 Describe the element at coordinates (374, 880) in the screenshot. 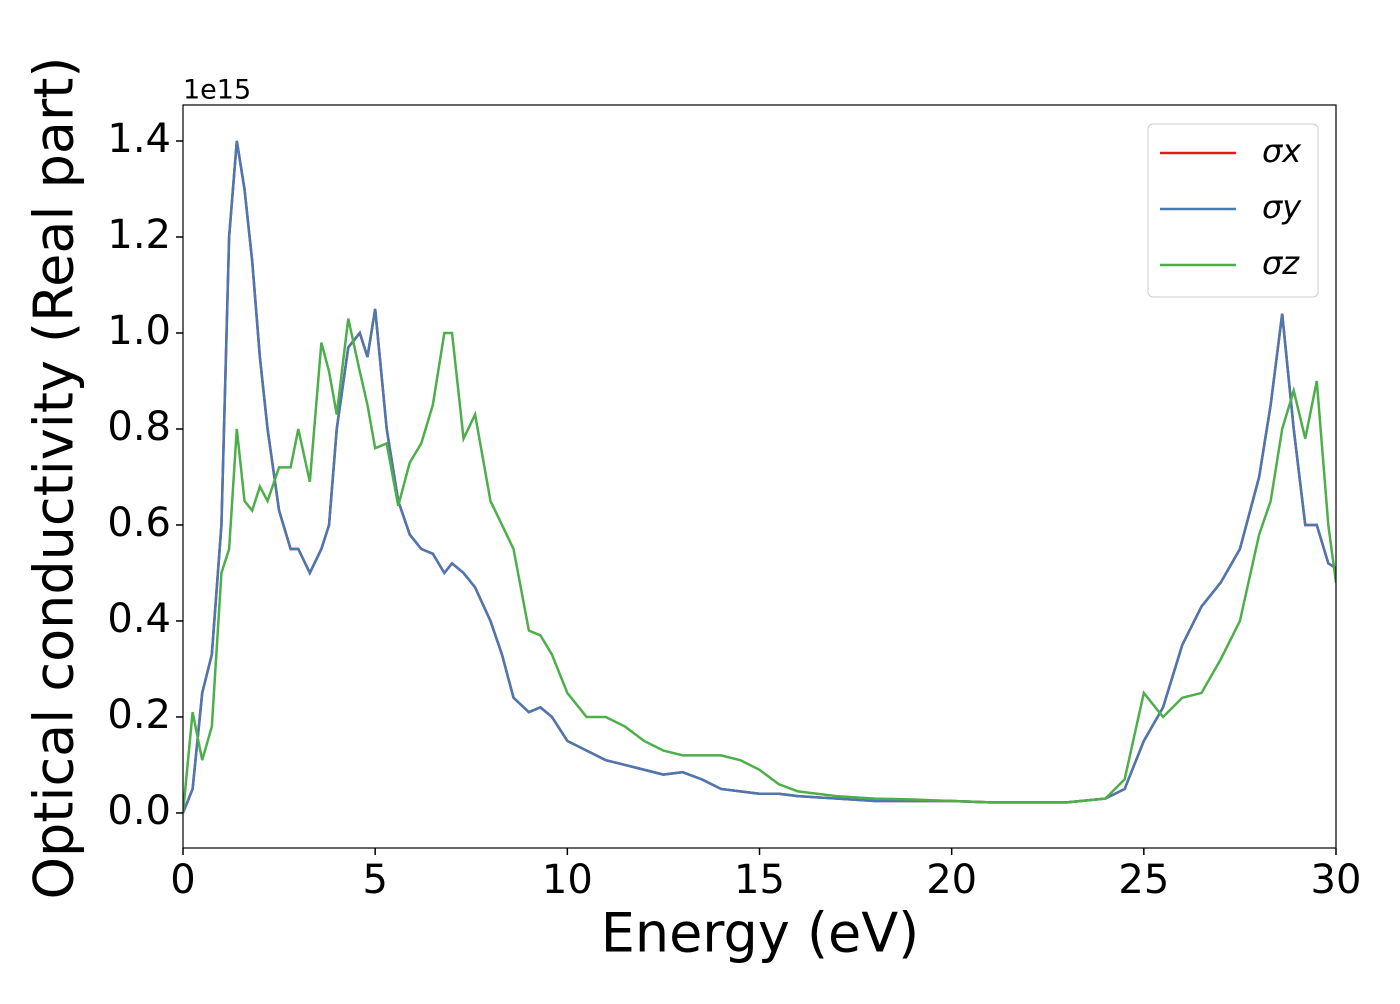

I see `x-tick-label: 5` at that location.